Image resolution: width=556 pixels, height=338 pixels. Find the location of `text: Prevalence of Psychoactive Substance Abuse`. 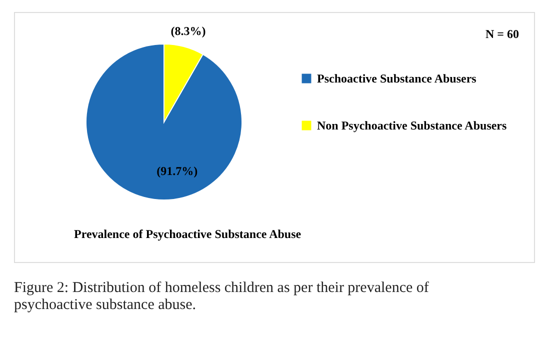

text: Prevalence of Psychoactive Substance Abuse is located at coordinates (188, 234).